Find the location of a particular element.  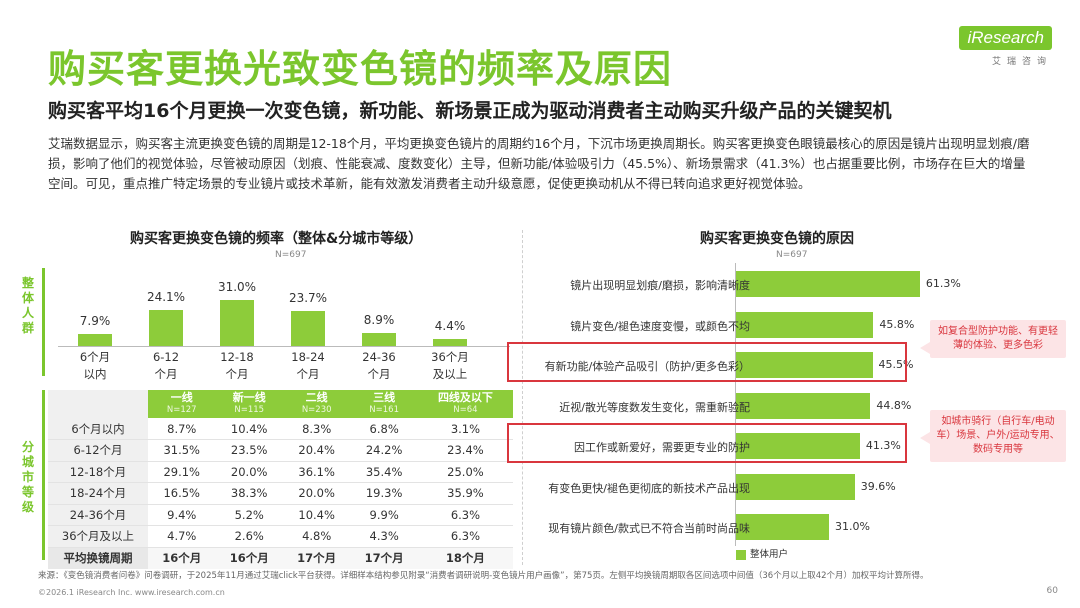

page-title: 购买客更换光致变色镜的频率及原因 is located at coordinates (360, 69).